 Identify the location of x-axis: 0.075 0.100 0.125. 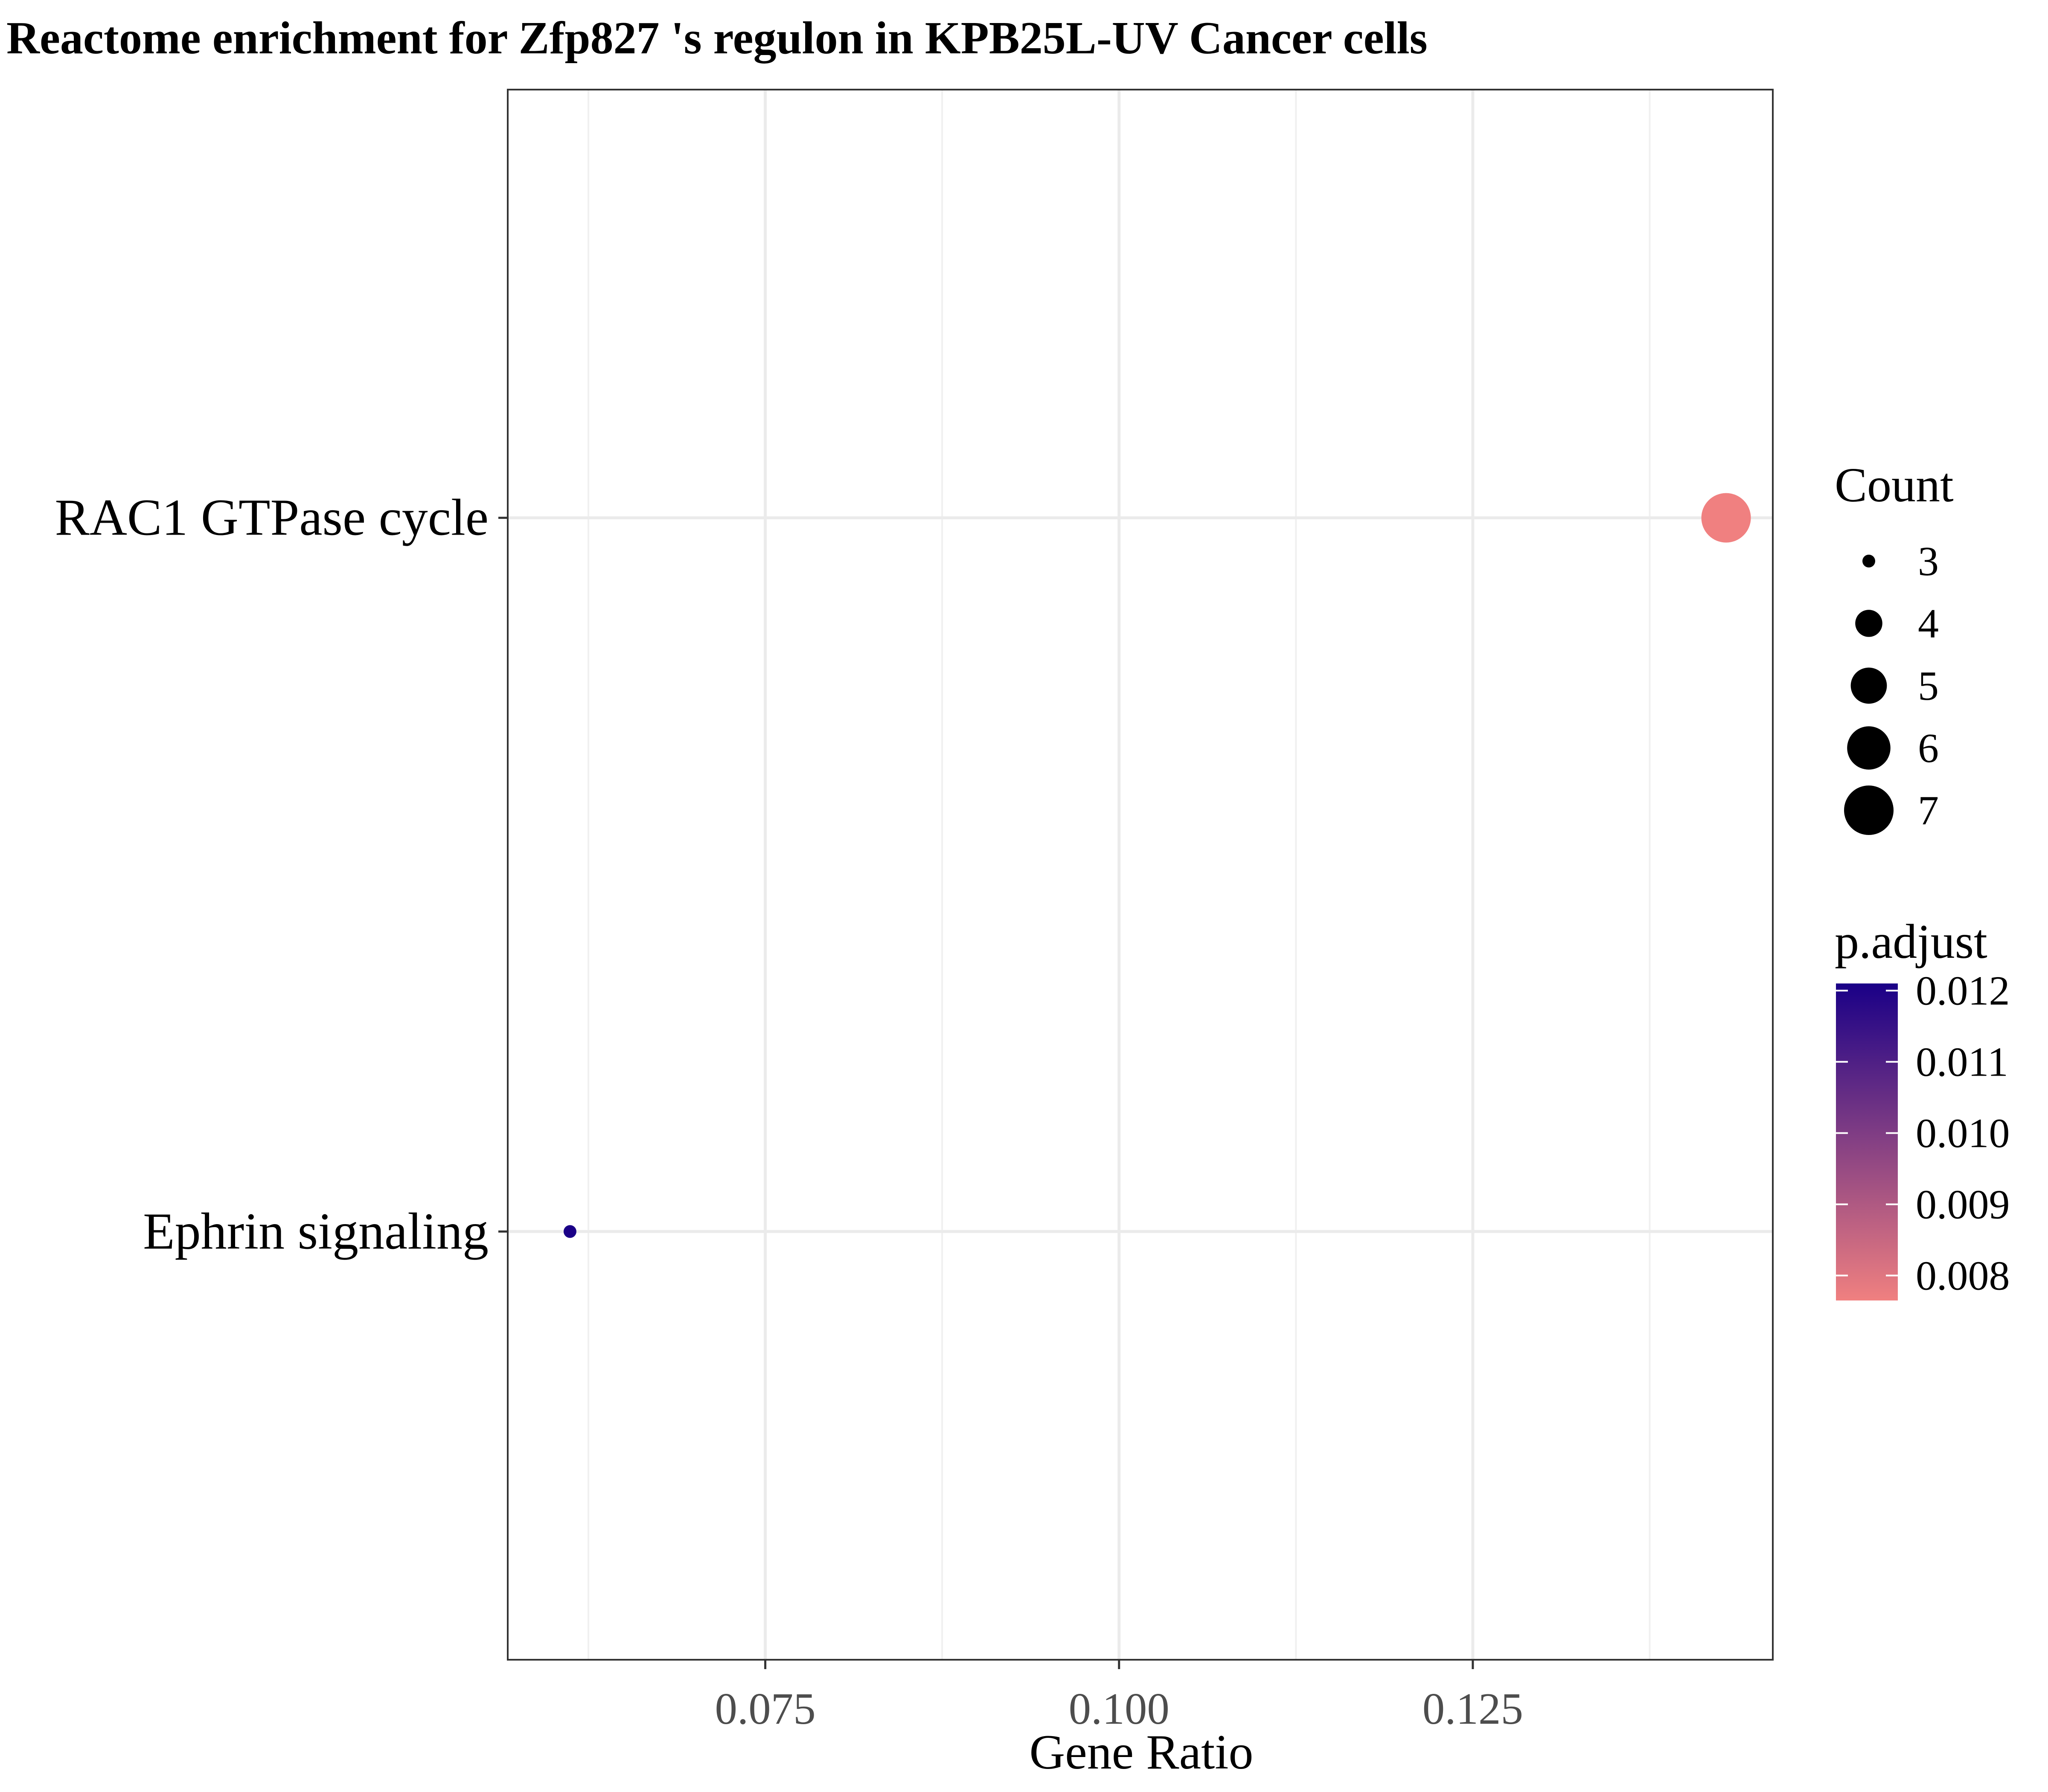
(1119, 1697).